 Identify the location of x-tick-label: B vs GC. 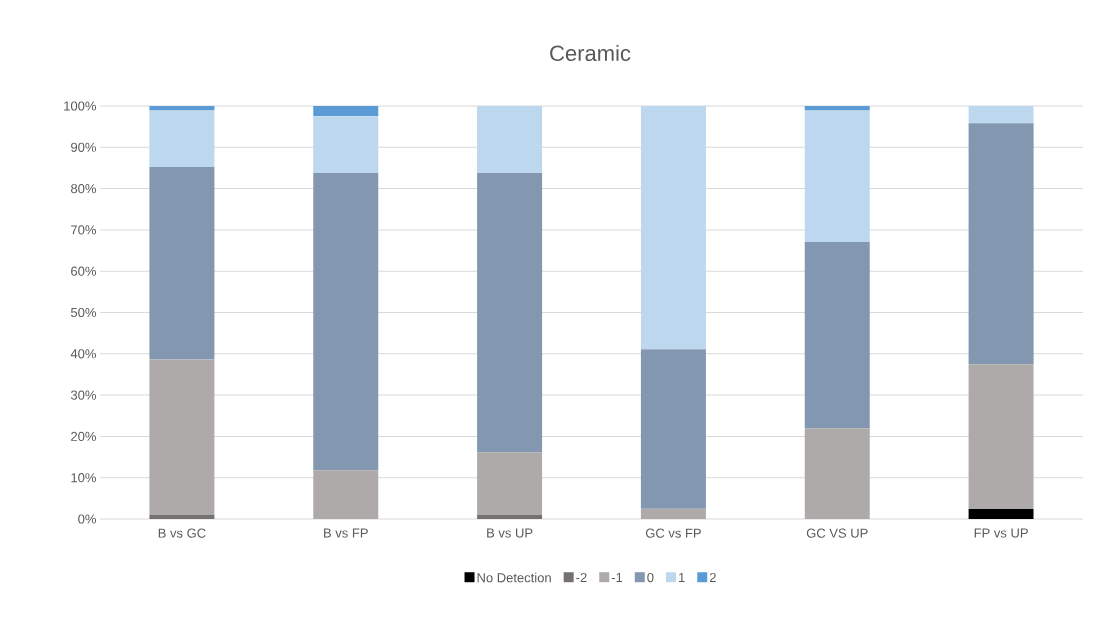
(182, 533).